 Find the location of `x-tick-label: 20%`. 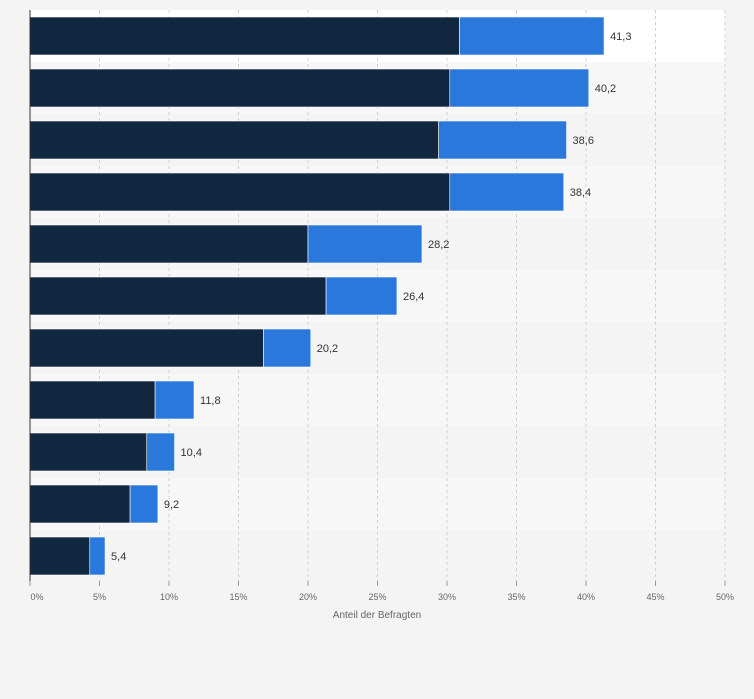

x-tick-label: 20% is located at coordinates (308, 597).